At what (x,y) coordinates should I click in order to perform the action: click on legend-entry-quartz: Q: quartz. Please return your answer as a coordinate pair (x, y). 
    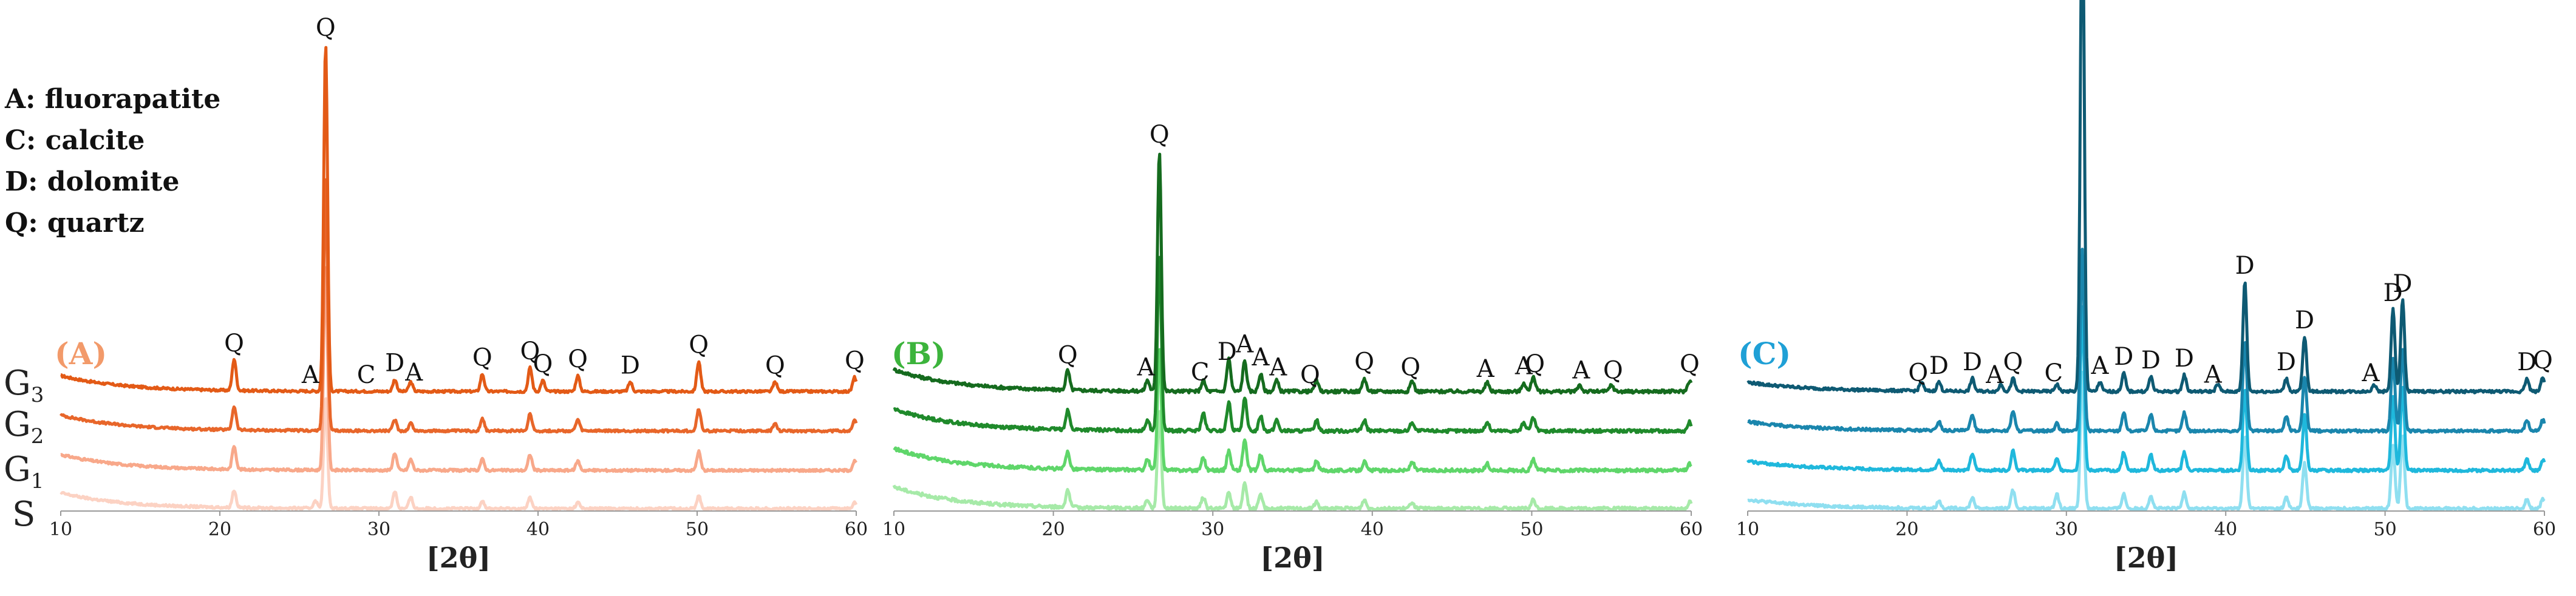
    Looking at the image, I should click on (75, 223).